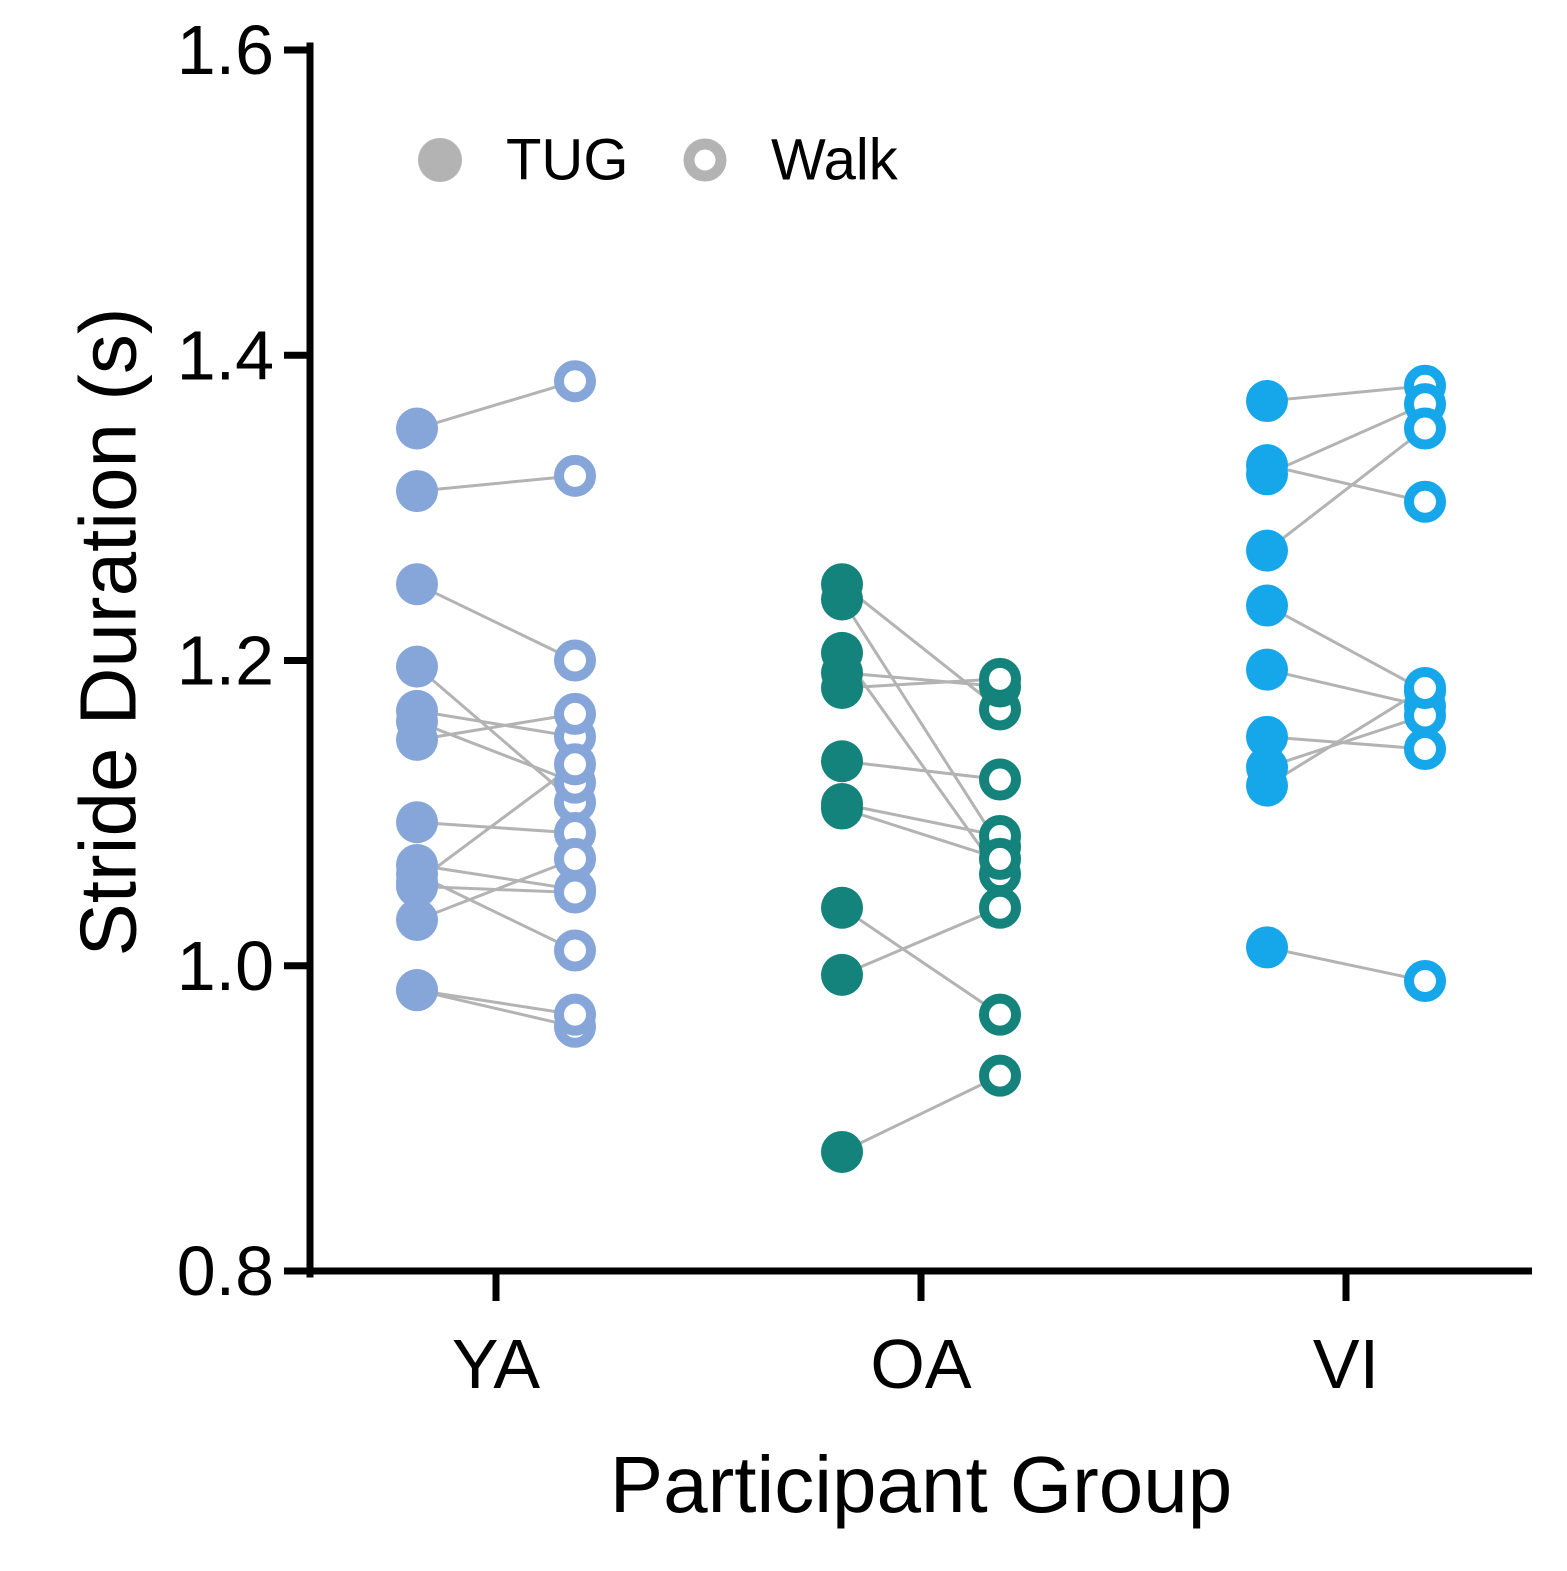  I want to click on y-tick-label: 1.0, so click(225, 966).